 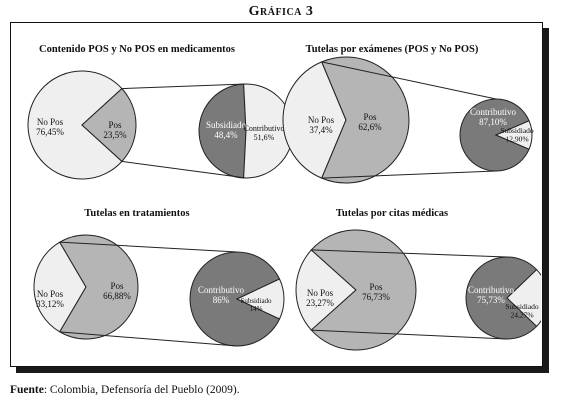 I want to click on main-pos-value-label: 76,73%, so click(x=376, y=297).